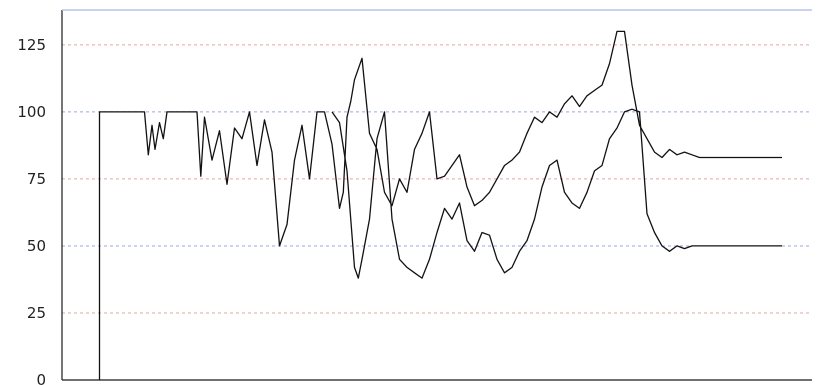 Image resolution: width=827 pixels, height=385 pixels. What do you see at coordinates (31, 210) in the screenshot?
I see `y-axis-ticks: 0 25 50 75 100 125` at bounding box center [31, 210].